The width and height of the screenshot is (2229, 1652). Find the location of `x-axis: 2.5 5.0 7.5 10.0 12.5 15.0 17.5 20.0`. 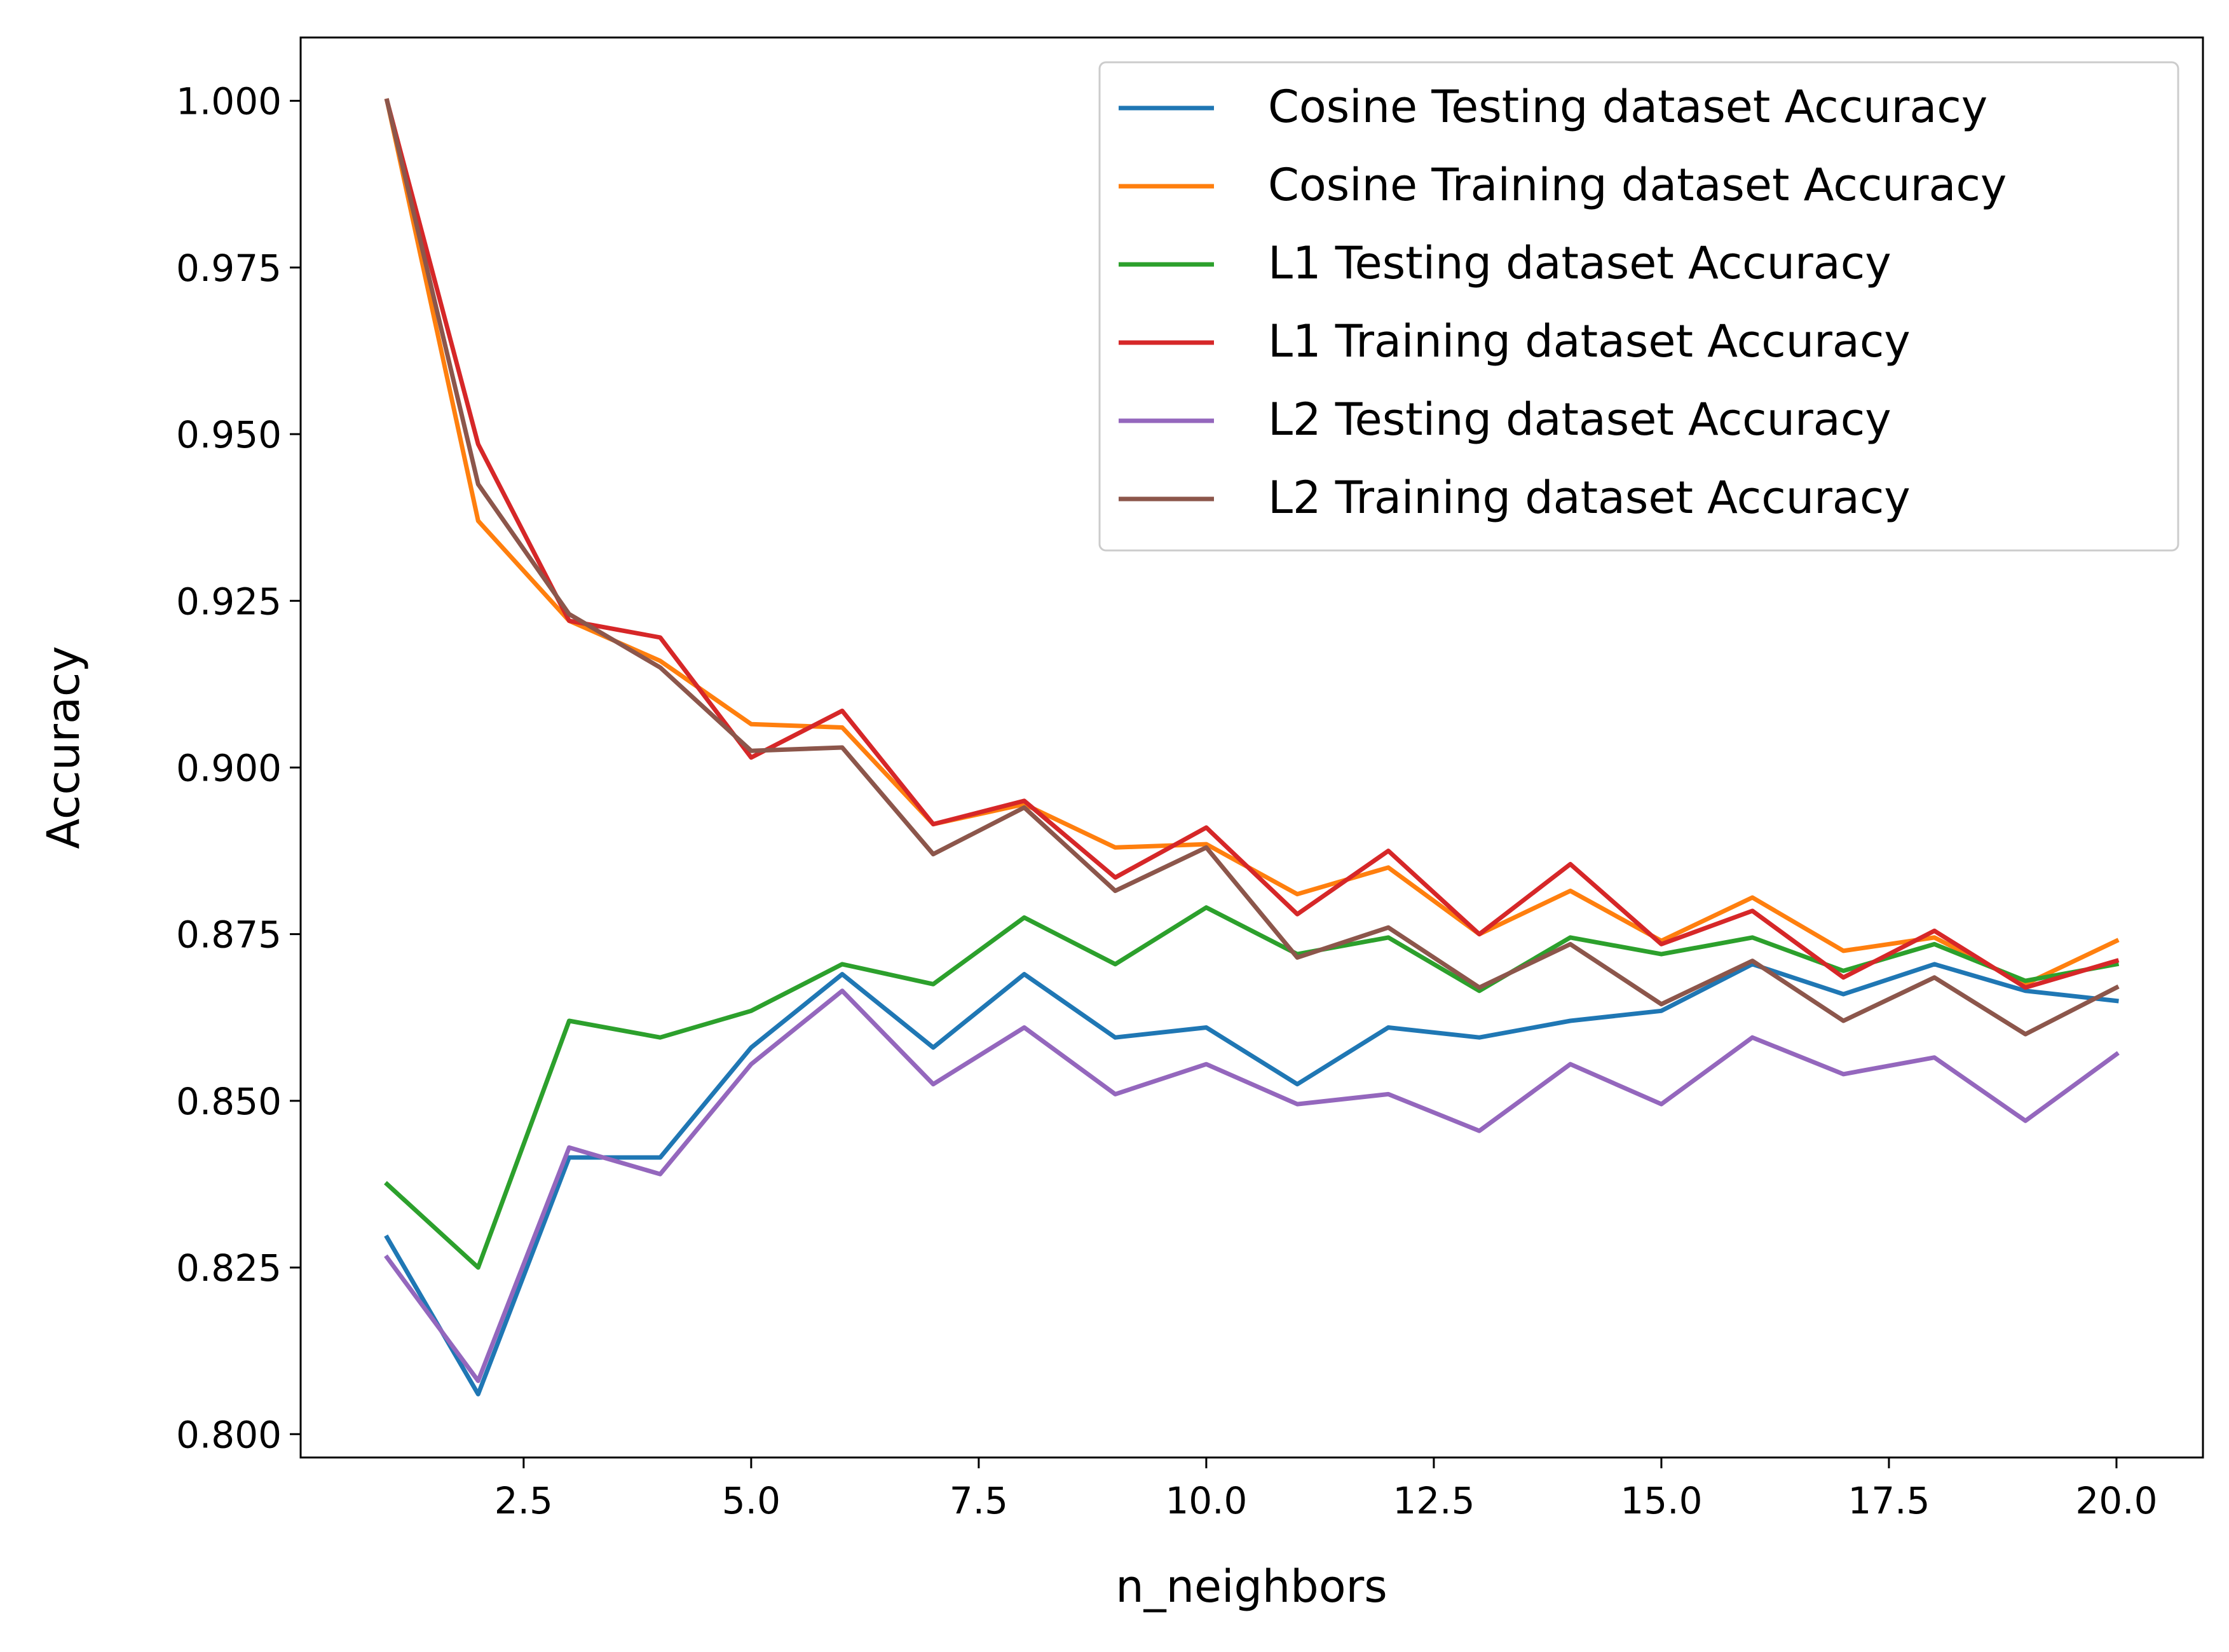

x-axis: 2.5 5.0 7.5 10.0 12.5 15.0 17.5 20.0 is located at coordinates (1326, 1489).